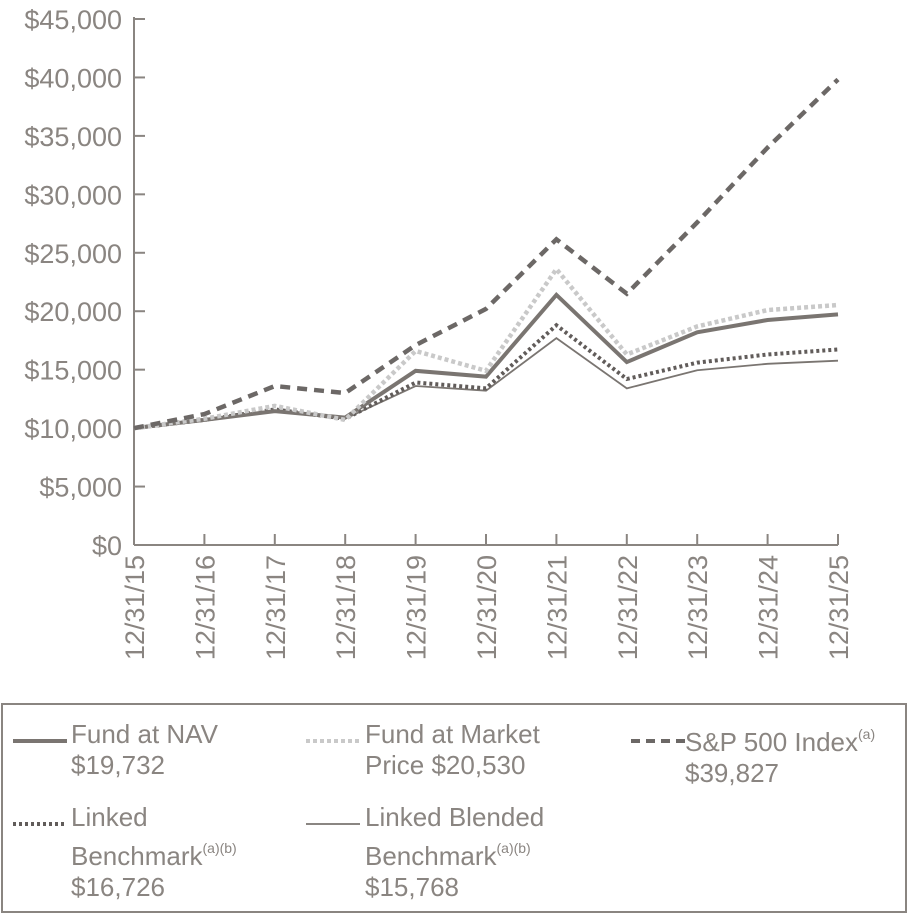  Describe the element at coordinates (73, 371) in the screenshot. I see `y-tick-label: $15,000` at that location.